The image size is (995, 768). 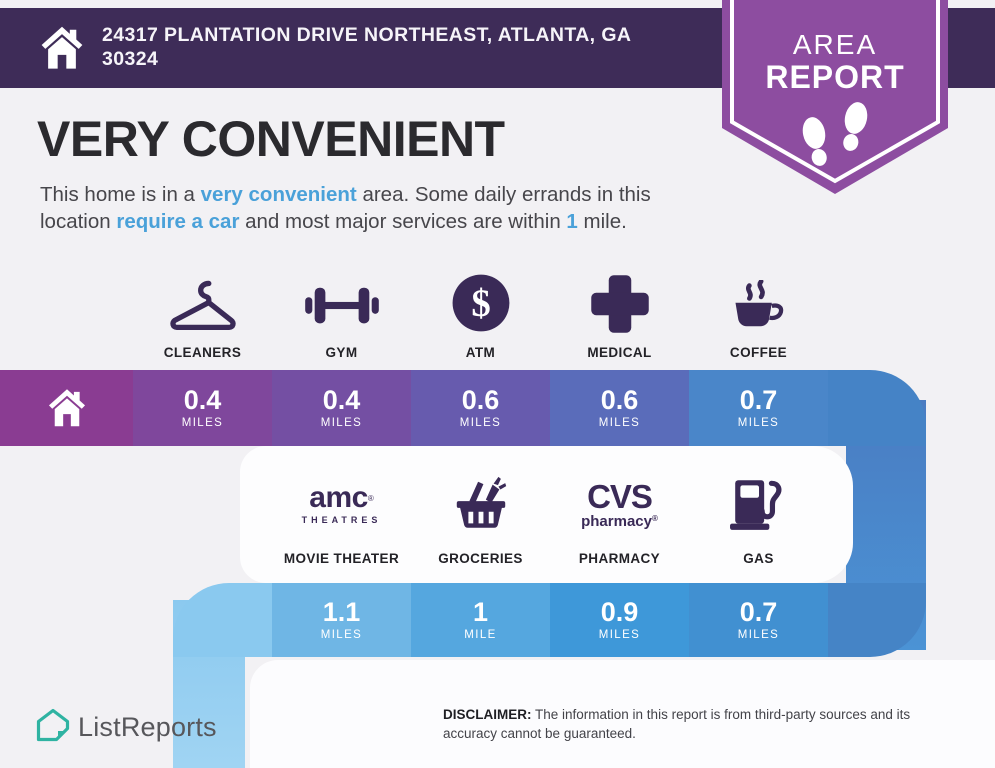 What do you see at coordinates (877, 408) in the screenshot?
I see `bar1-curve-tail` at bounding box center [877, 408].